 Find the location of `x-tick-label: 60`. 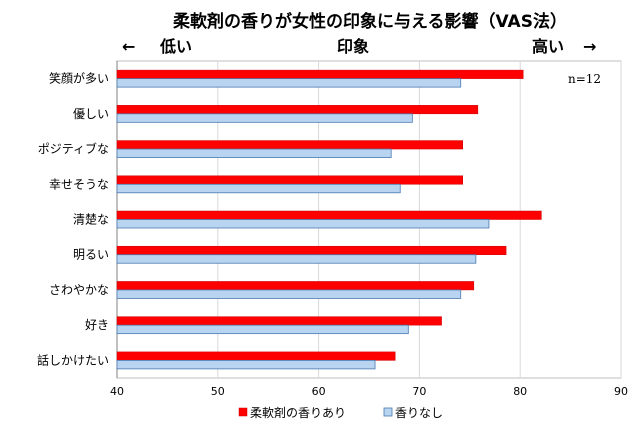

x-tick-label: 60 is located at coordinates (319, 391).